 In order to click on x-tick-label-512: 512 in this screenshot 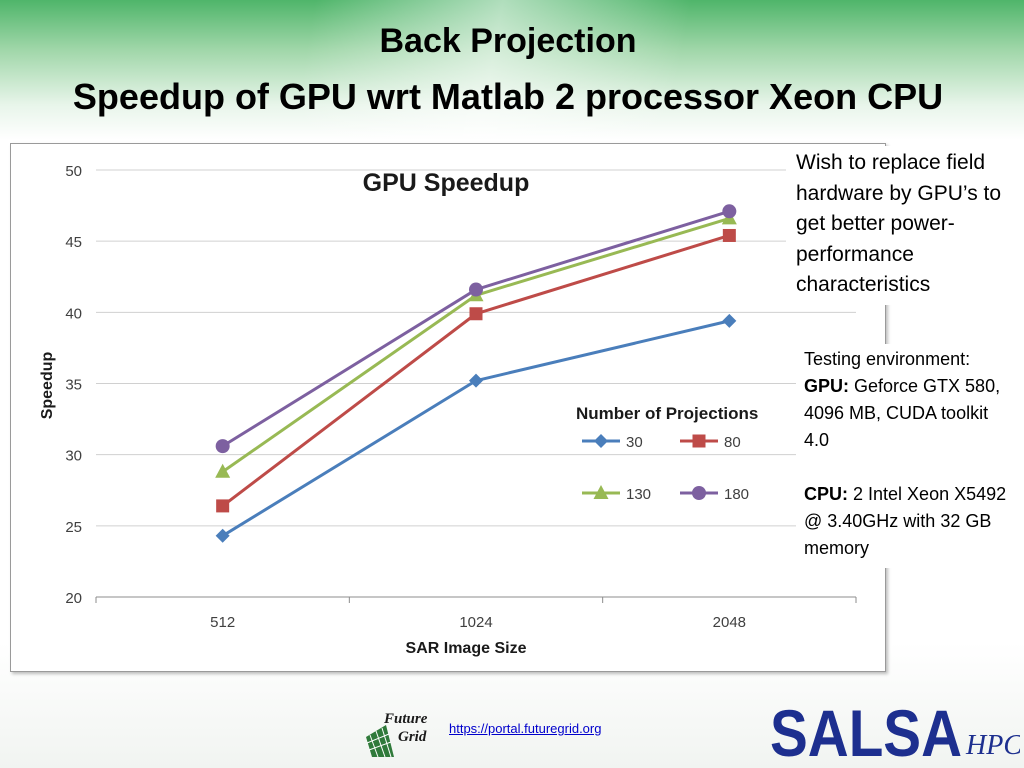, I will do `click(222, 622)`.